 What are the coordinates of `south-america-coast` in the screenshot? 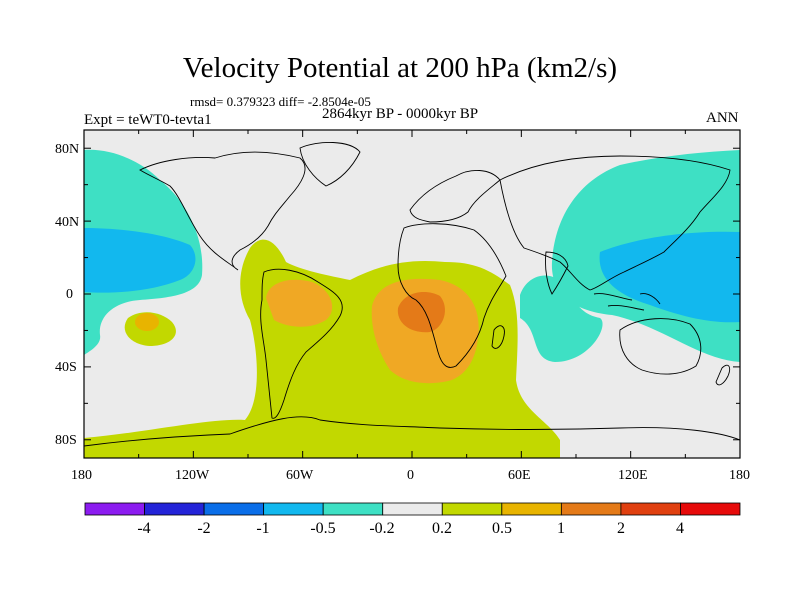 It's located at (301, 343).